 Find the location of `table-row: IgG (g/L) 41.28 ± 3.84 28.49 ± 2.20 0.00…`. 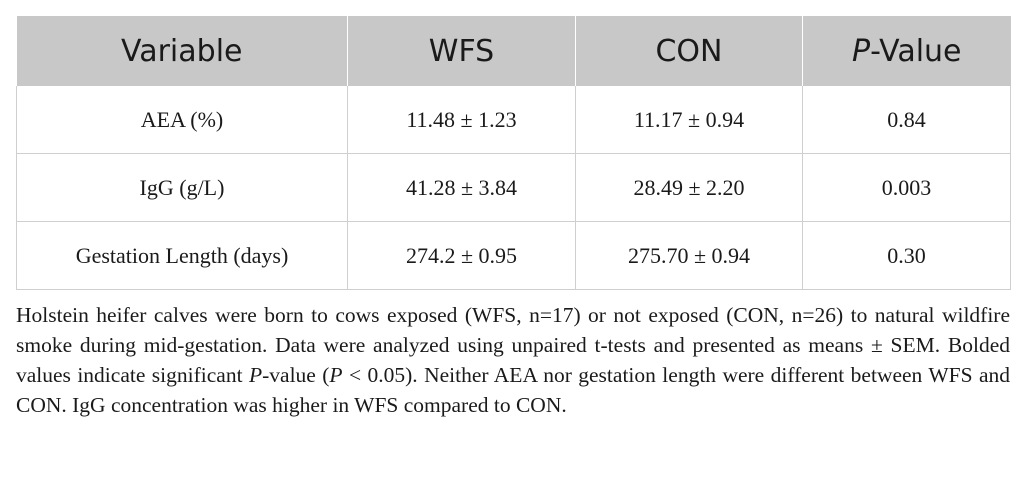

table-row: IgG (g/L) 41.28 ± 3.84 28.49 ± 2.20 0.00… is located at coordinates (513, 187).